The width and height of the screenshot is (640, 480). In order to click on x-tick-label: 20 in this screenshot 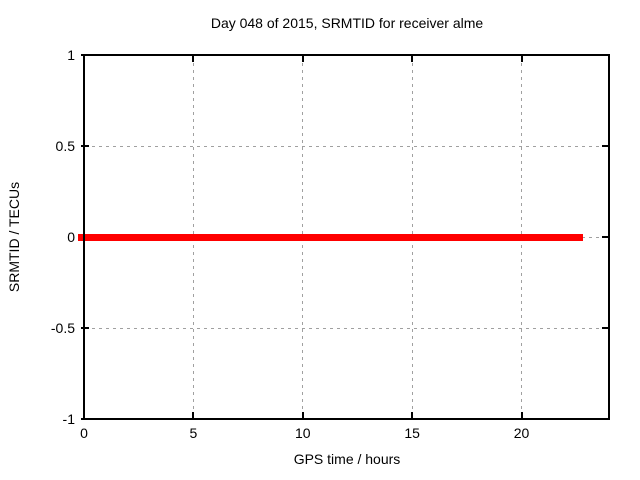, I will do `click(521, 433)`.